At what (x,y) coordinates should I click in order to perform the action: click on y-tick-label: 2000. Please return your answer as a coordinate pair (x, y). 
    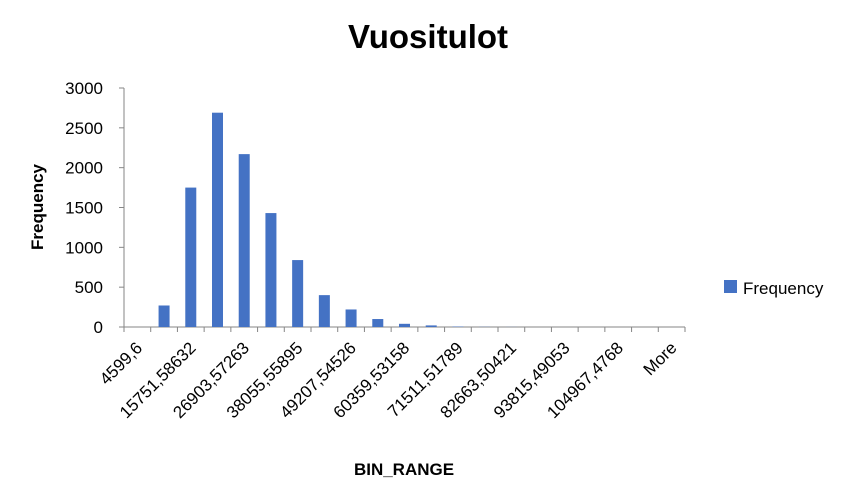
    Looking at the image, I should click on (84, 168).